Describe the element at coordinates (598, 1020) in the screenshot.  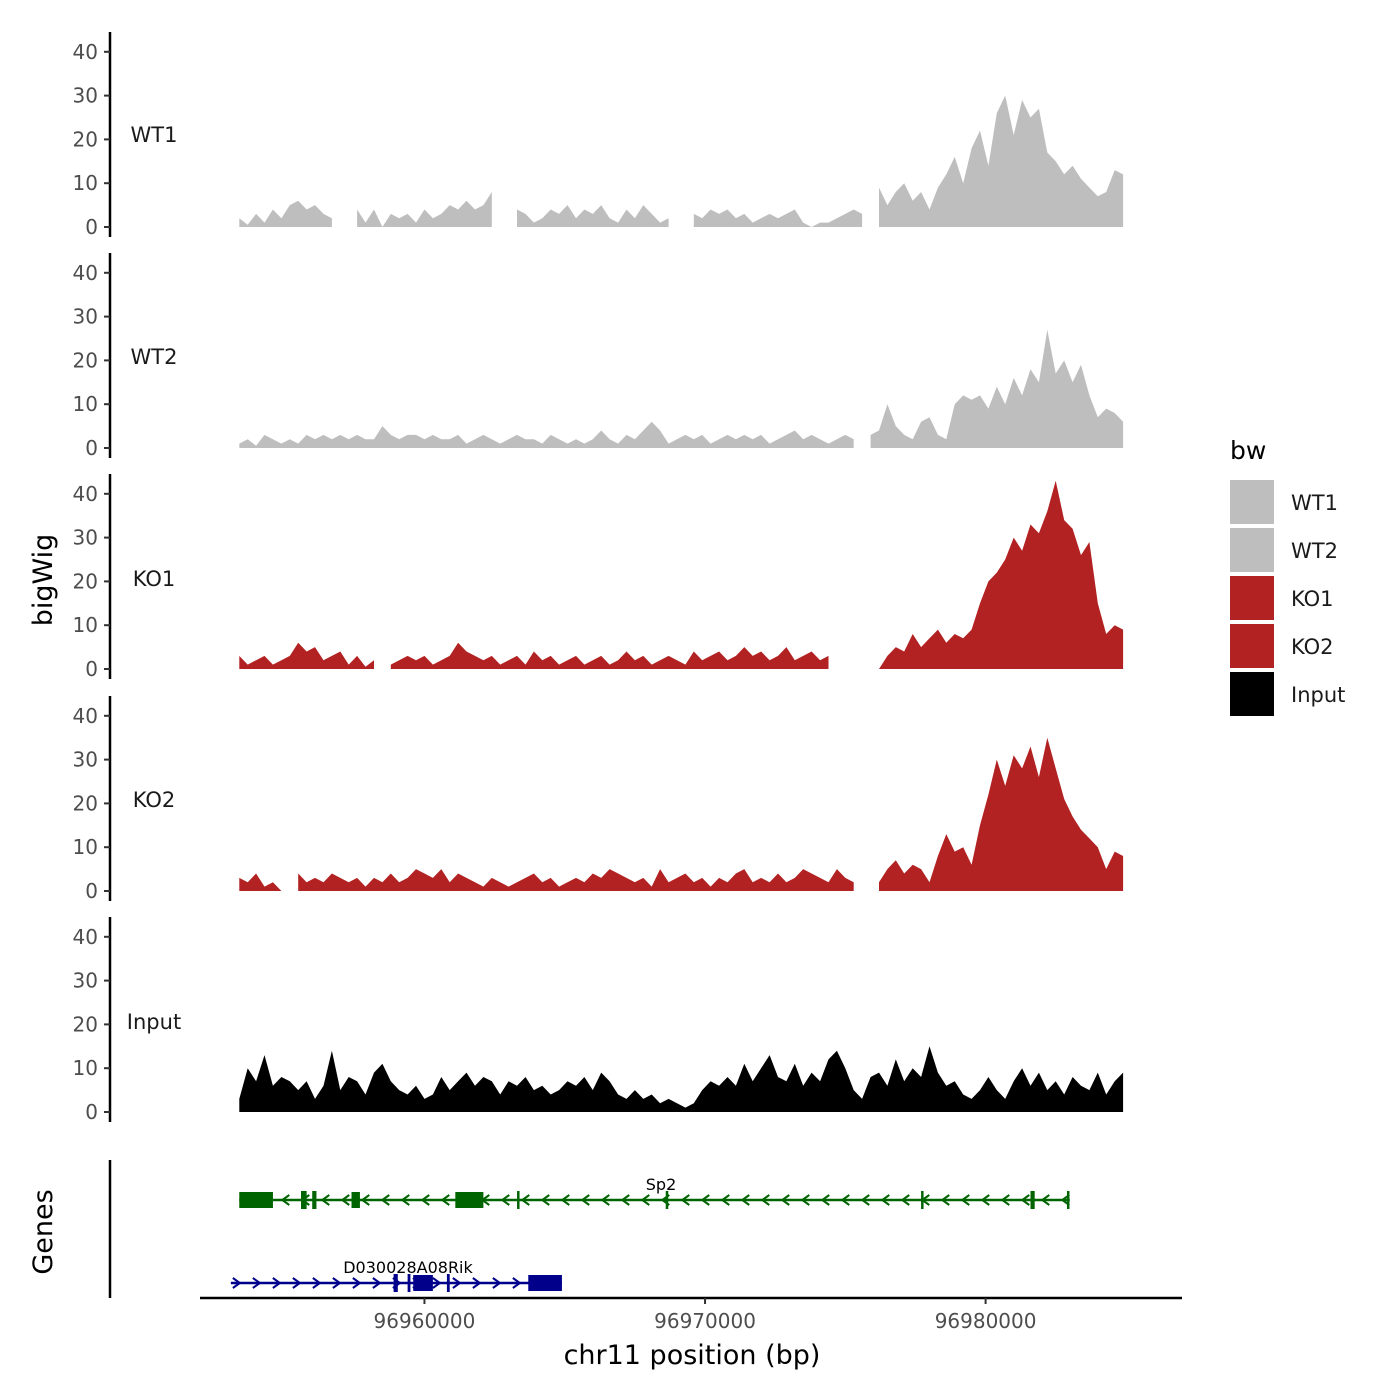
I see `track-panel-input: 0 10 20 30 40 Input` at that location.